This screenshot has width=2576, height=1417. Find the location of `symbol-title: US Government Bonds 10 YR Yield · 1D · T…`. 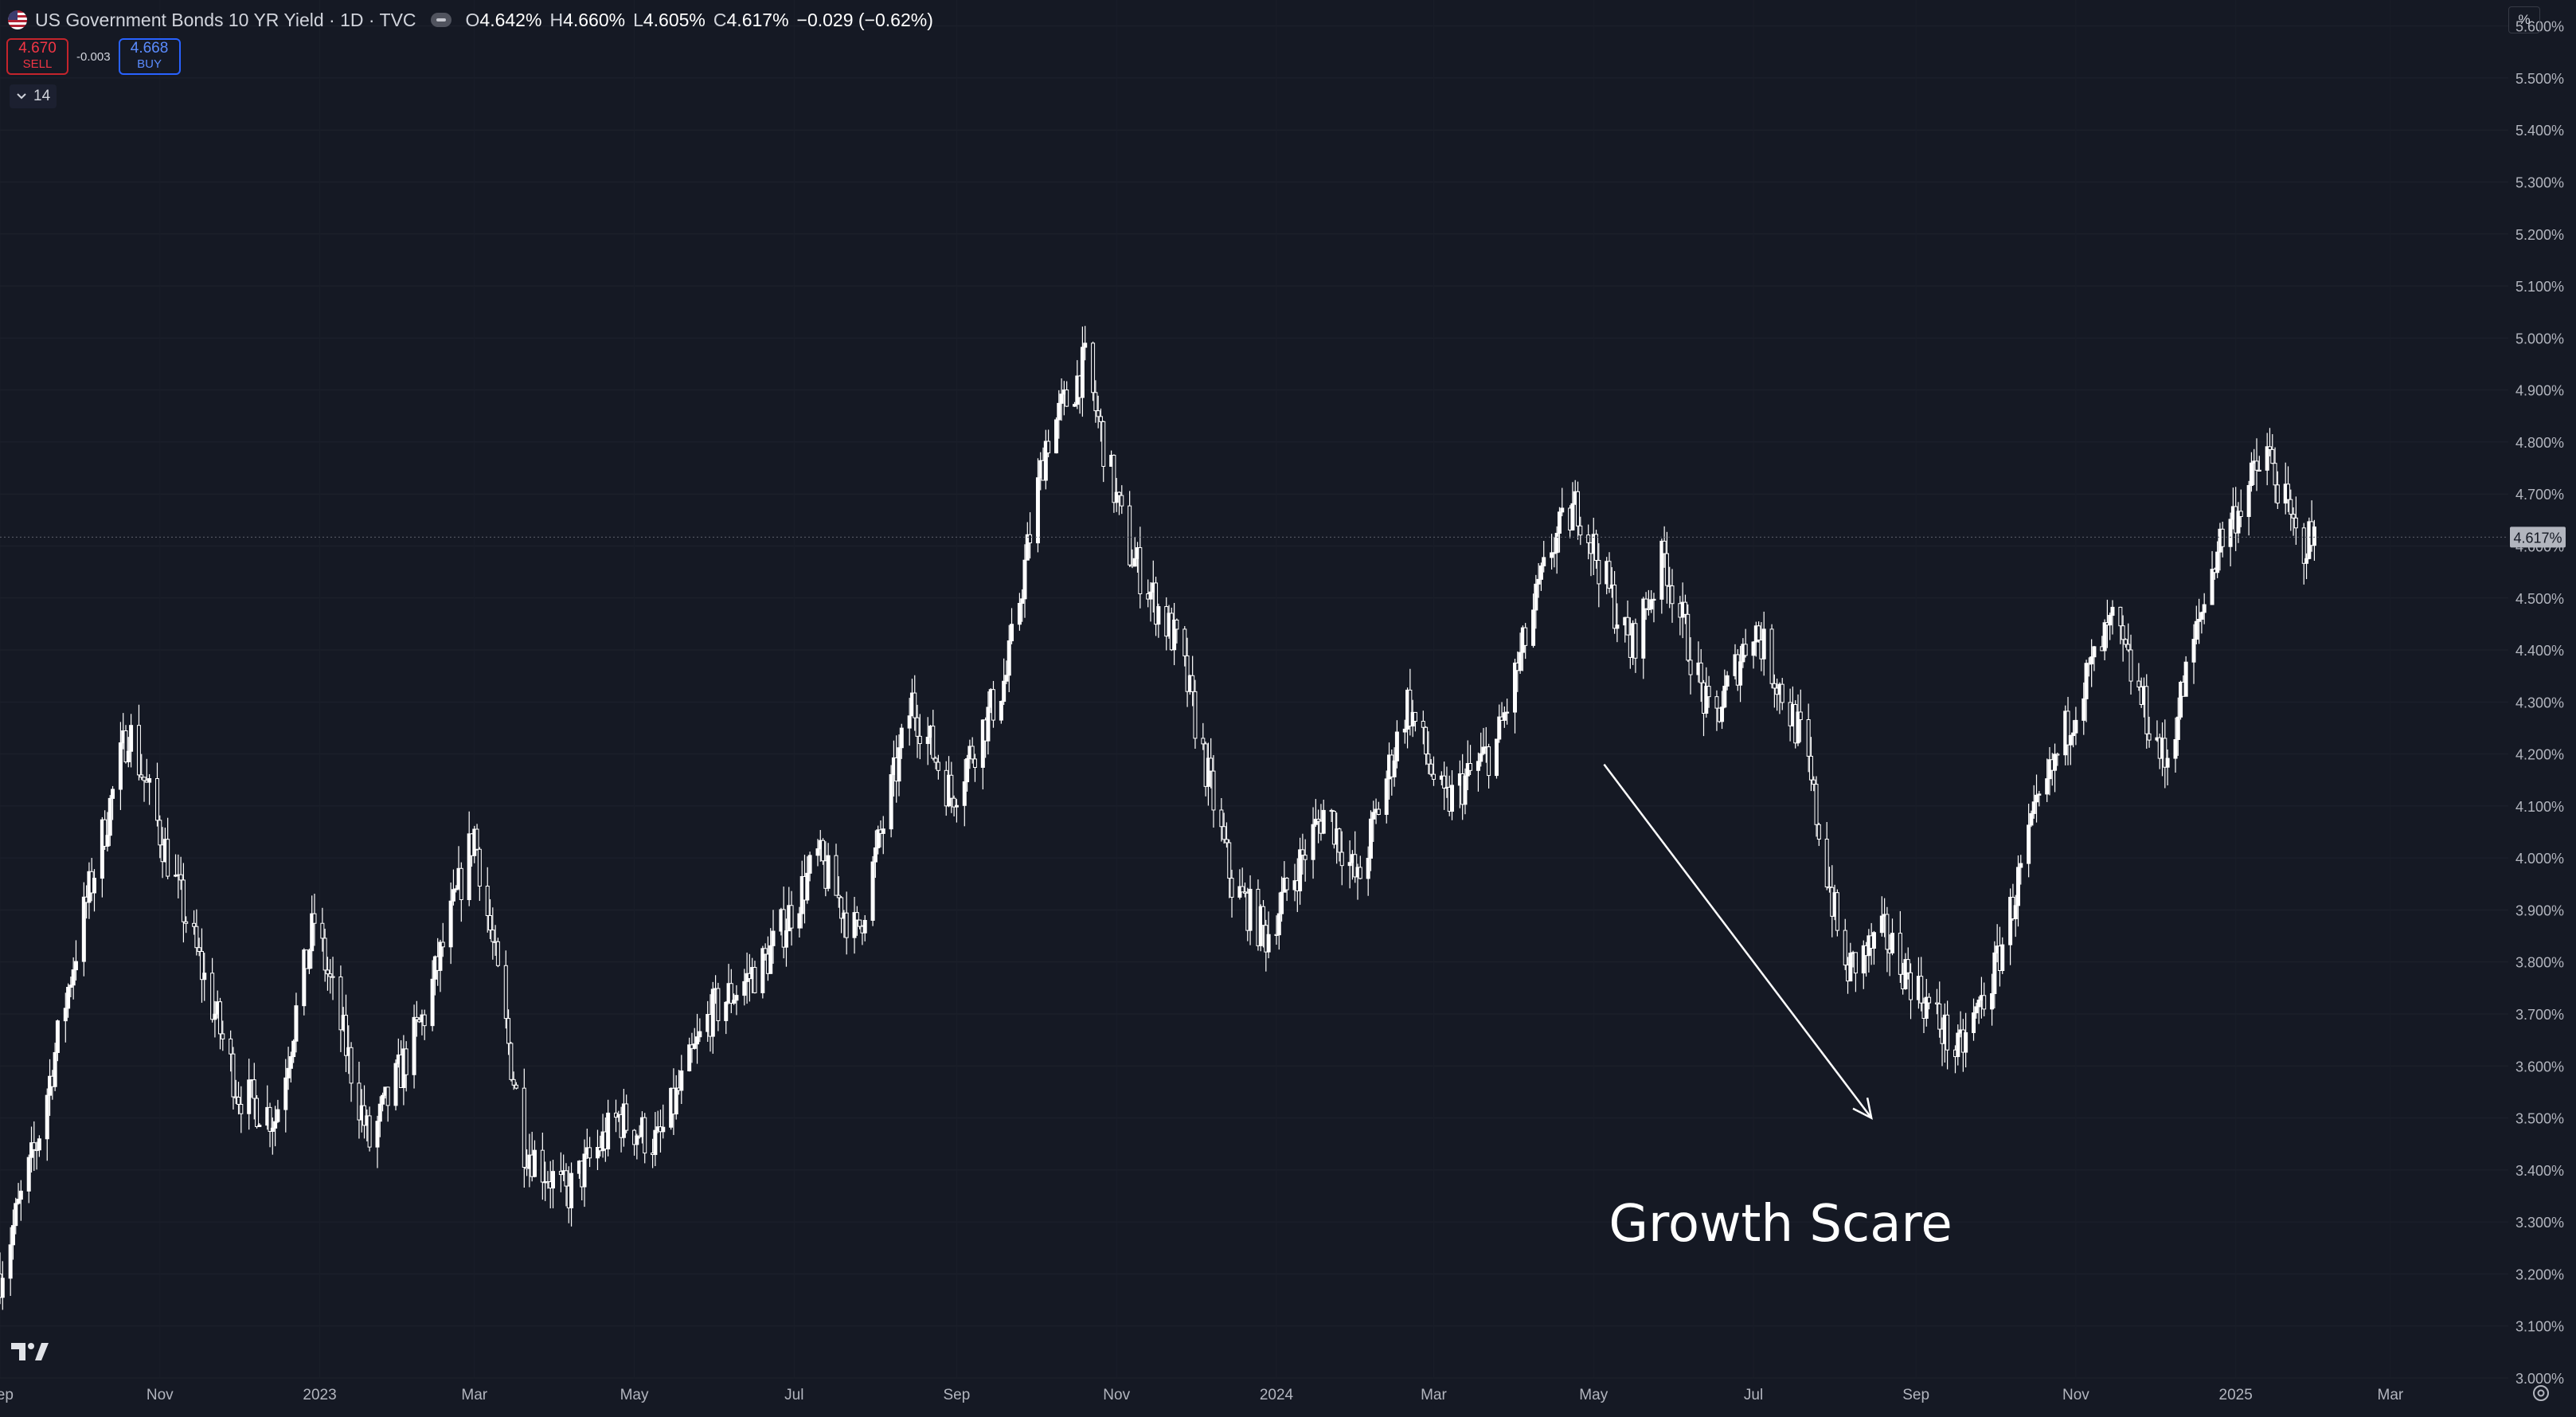

symbol-title: US Government Bonds 10 YR Yield · 1D · T… is located at coordinates (225, 19).